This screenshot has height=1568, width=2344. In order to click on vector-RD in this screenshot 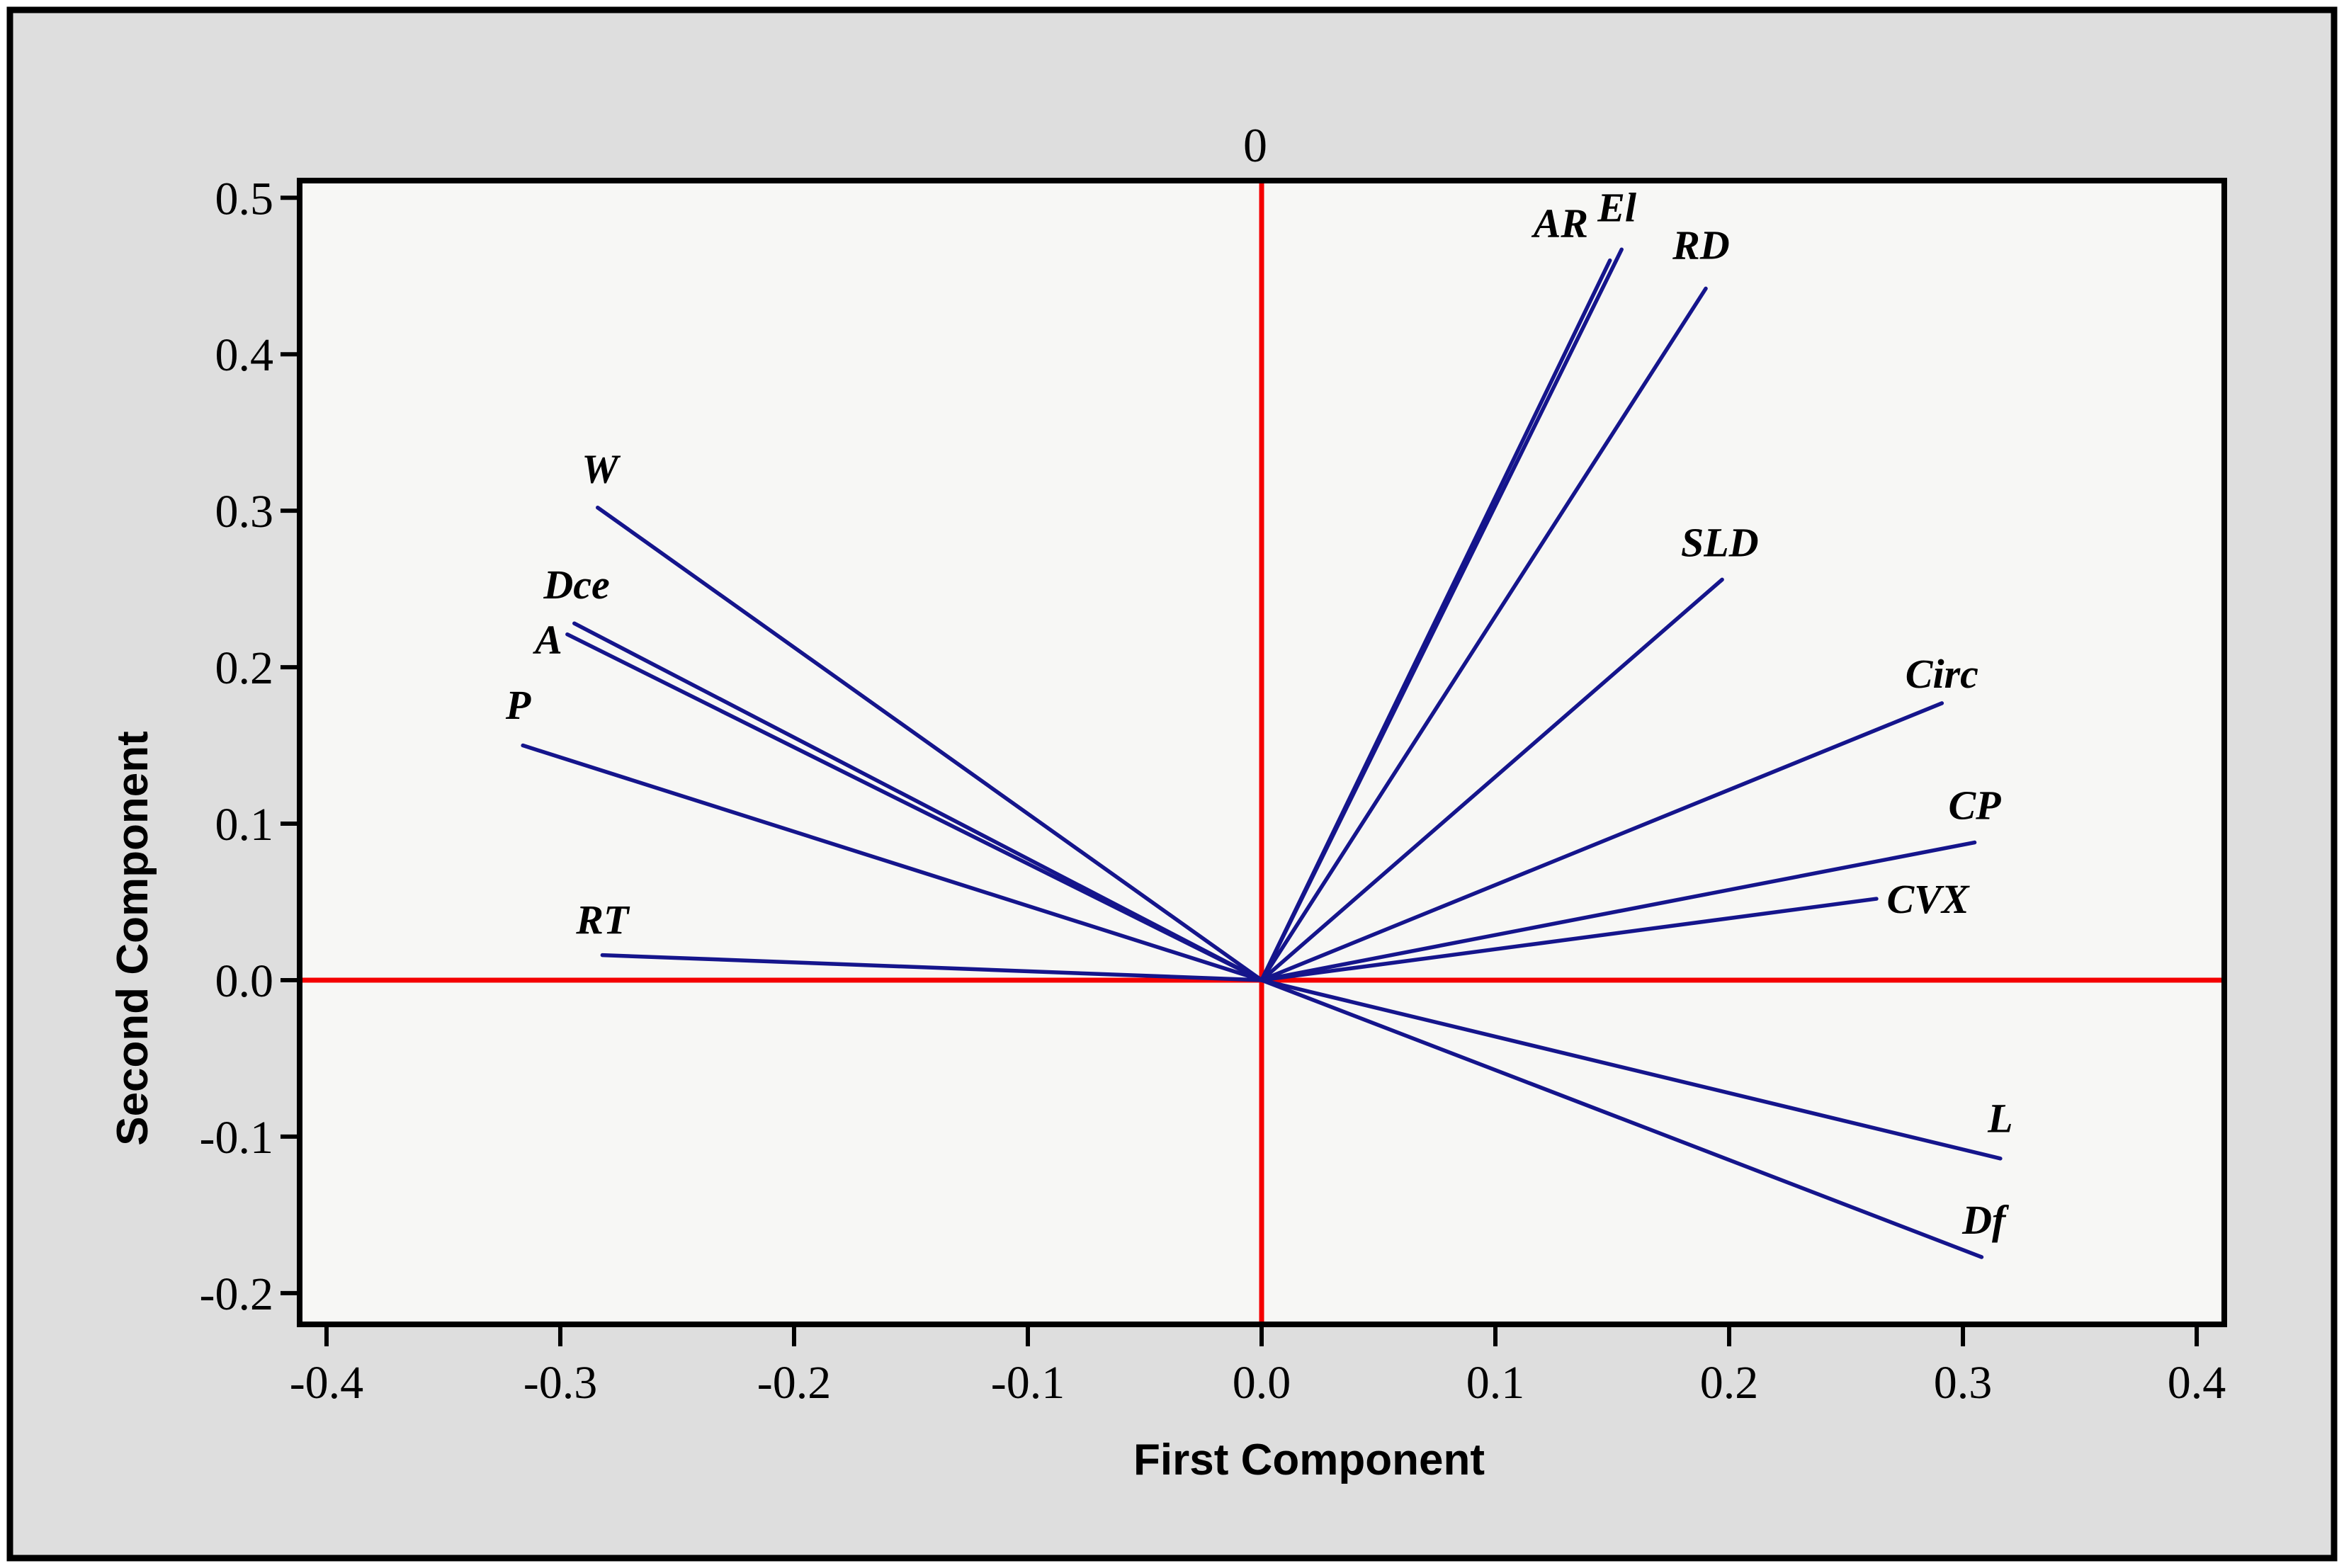, I will do `click(1484, 634)`.